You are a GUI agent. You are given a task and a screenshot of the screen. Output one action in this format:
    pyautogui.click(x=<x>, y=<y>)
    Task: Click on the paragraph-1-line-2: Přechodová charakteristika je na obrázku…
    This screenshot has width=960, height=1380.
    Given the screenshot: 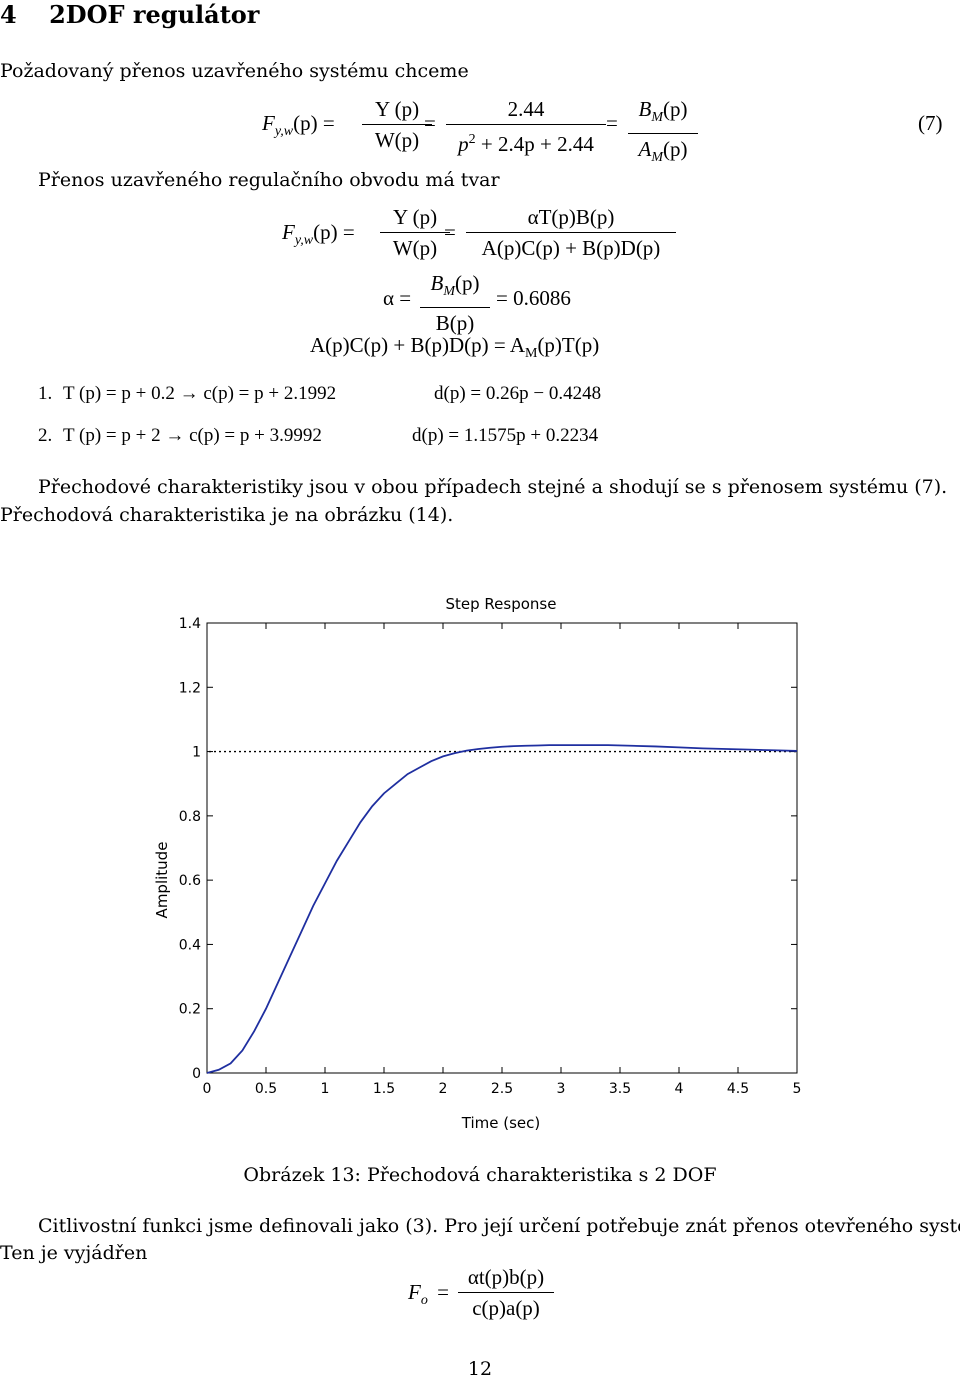 What is the action you would take?
    pyautogui.click(x=227, y=515)
    